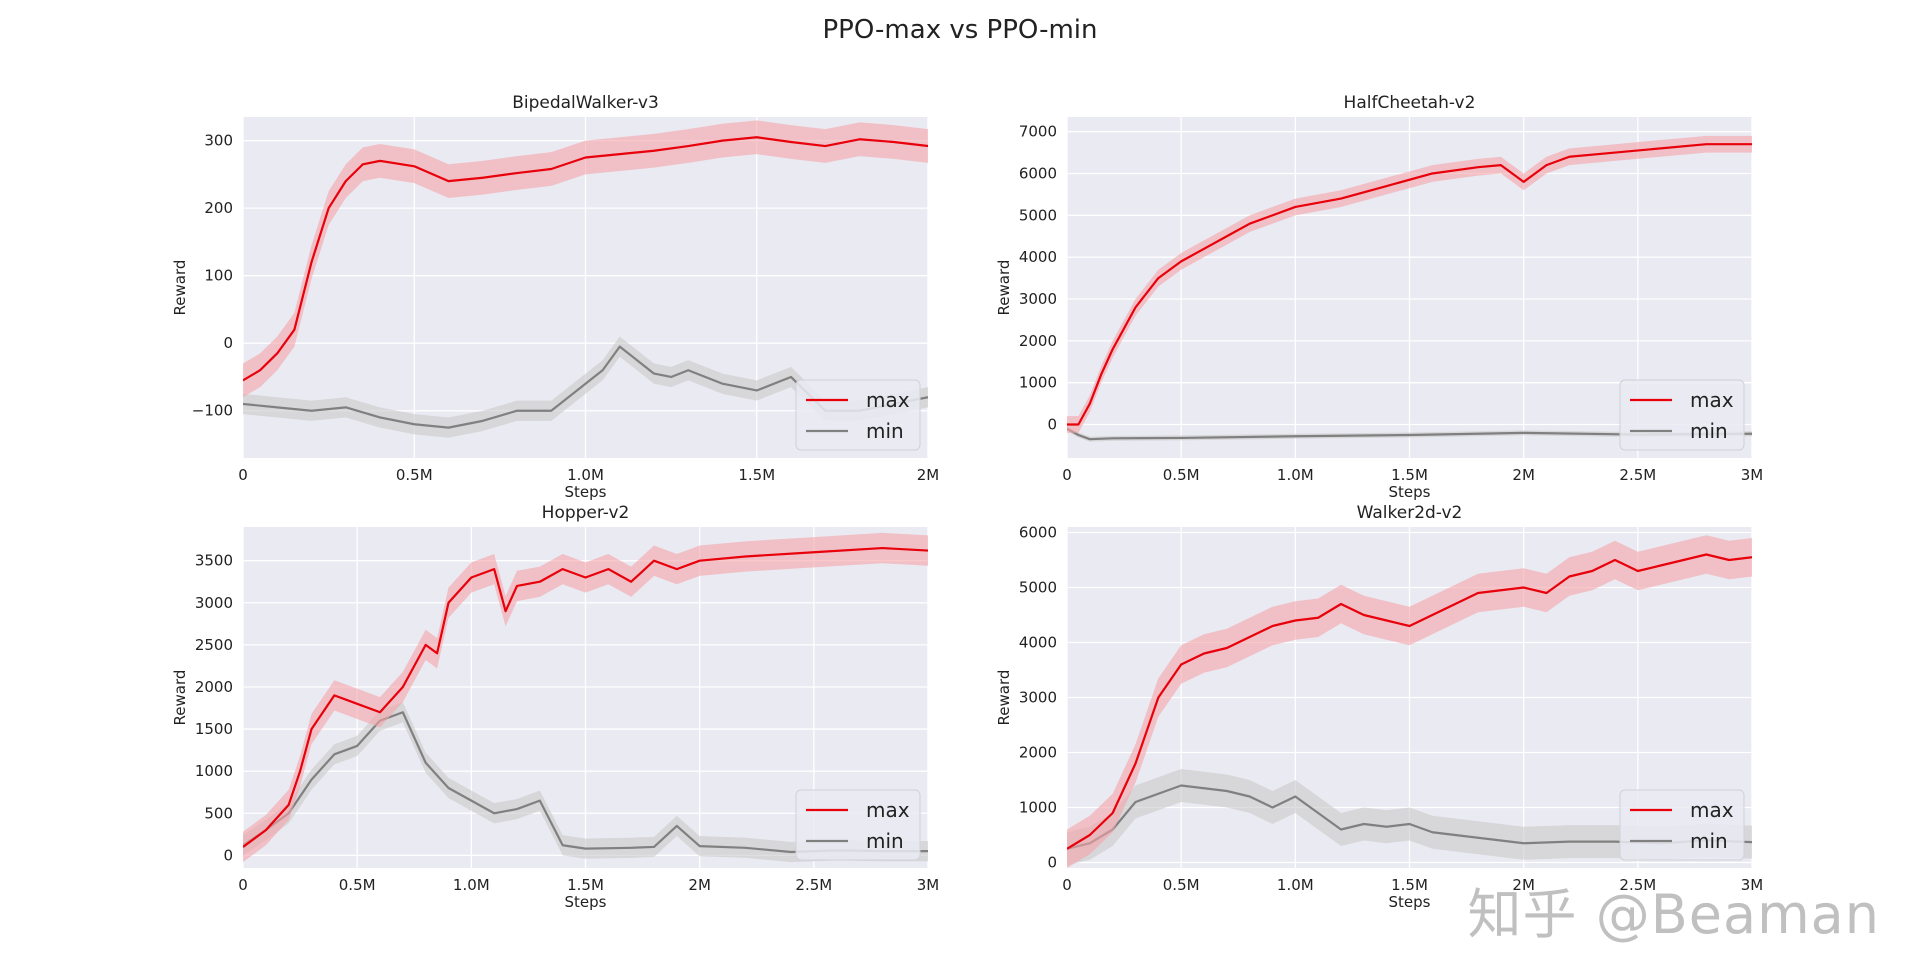  What do you see at coordinates (214, 645) in the screenshot?
I see `y-tick-label: 2500` at bounding box center [214, 645].